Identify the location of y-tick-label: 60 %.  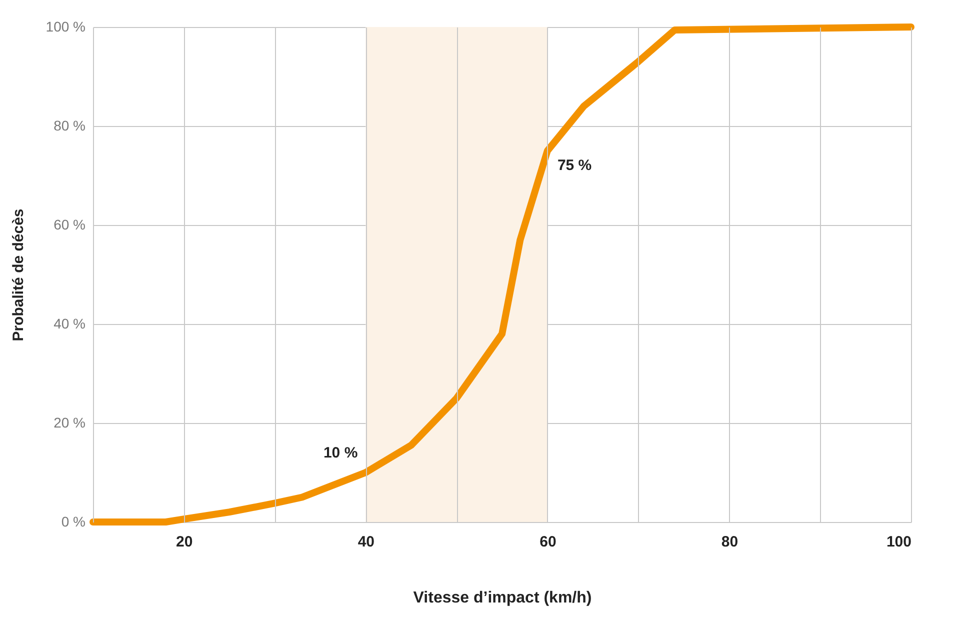
(70, 224).